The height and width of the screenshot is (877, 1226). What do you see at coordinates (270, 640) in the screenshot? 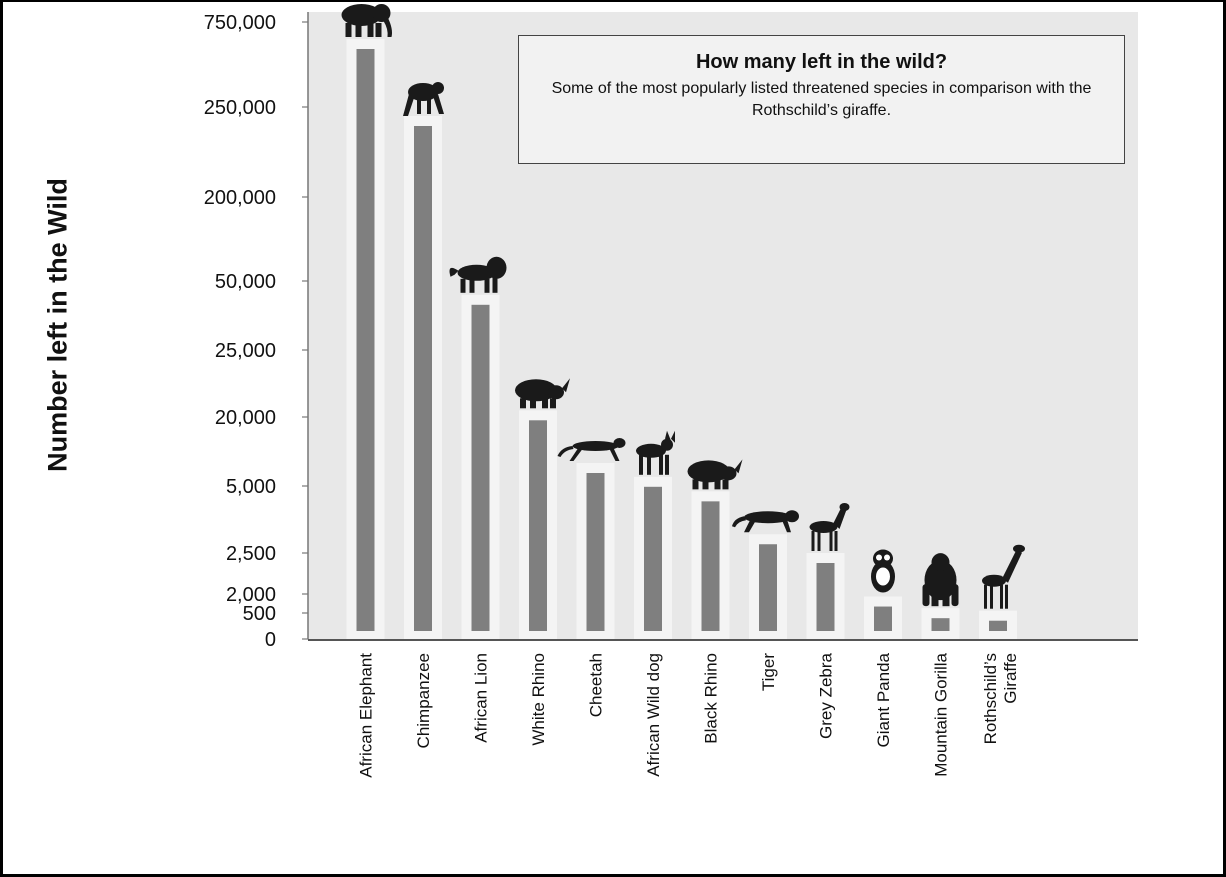
I see `y-tick-label: 0` at bounding box center [270, 640].